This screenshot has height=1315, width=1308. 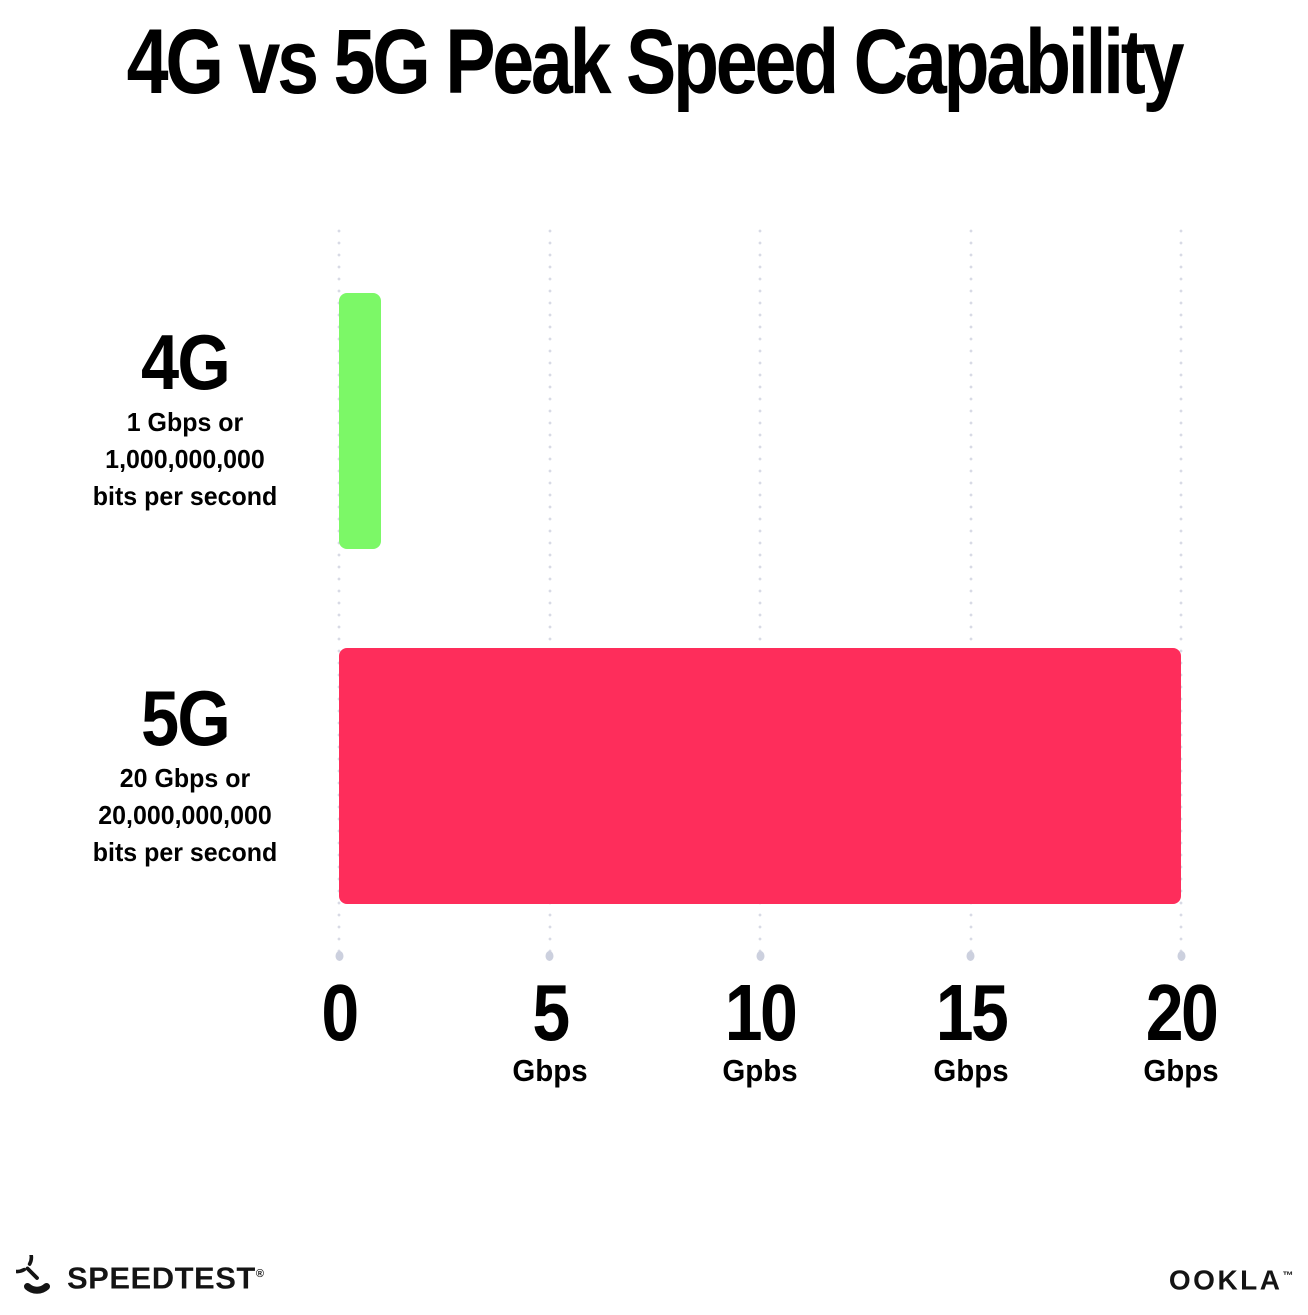 I want to click on x-tick-unit: Gpbs, so click(x=760, y=1070).